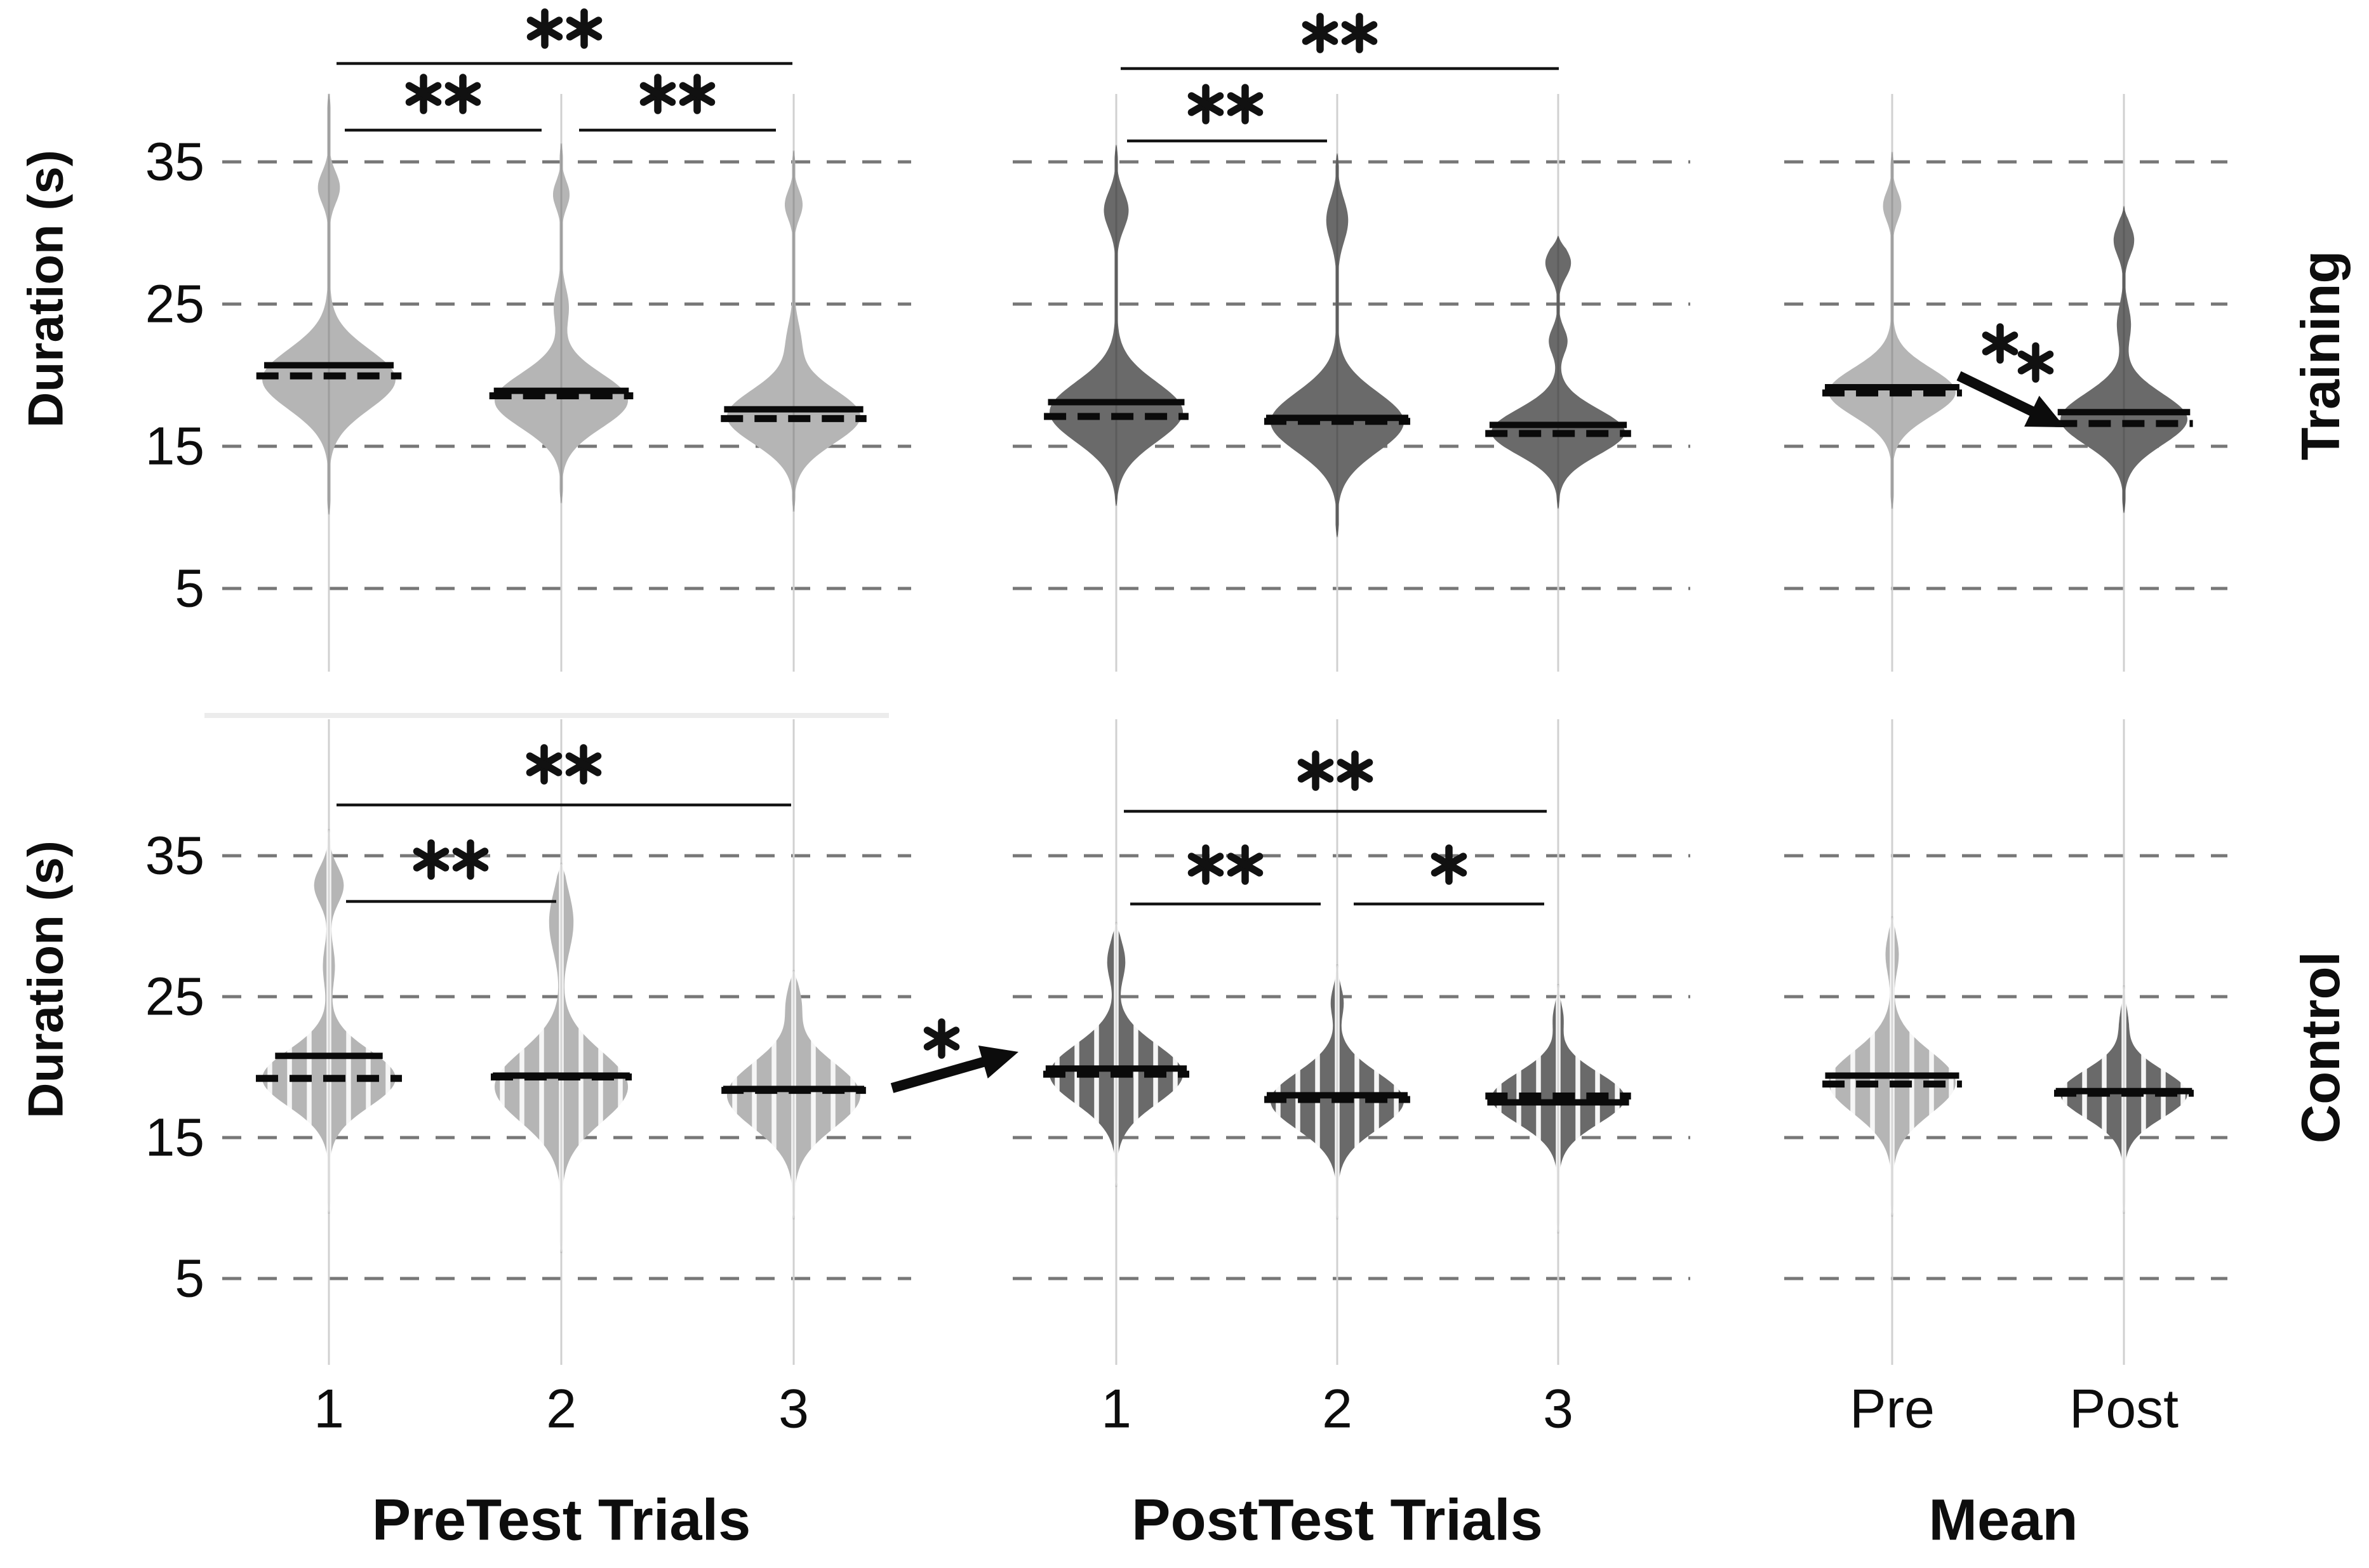  What do you see at coordinates (2124, 1409) in the screenshot?
I see `x-tick-label: Post` at bounding box center [2124, 1409].